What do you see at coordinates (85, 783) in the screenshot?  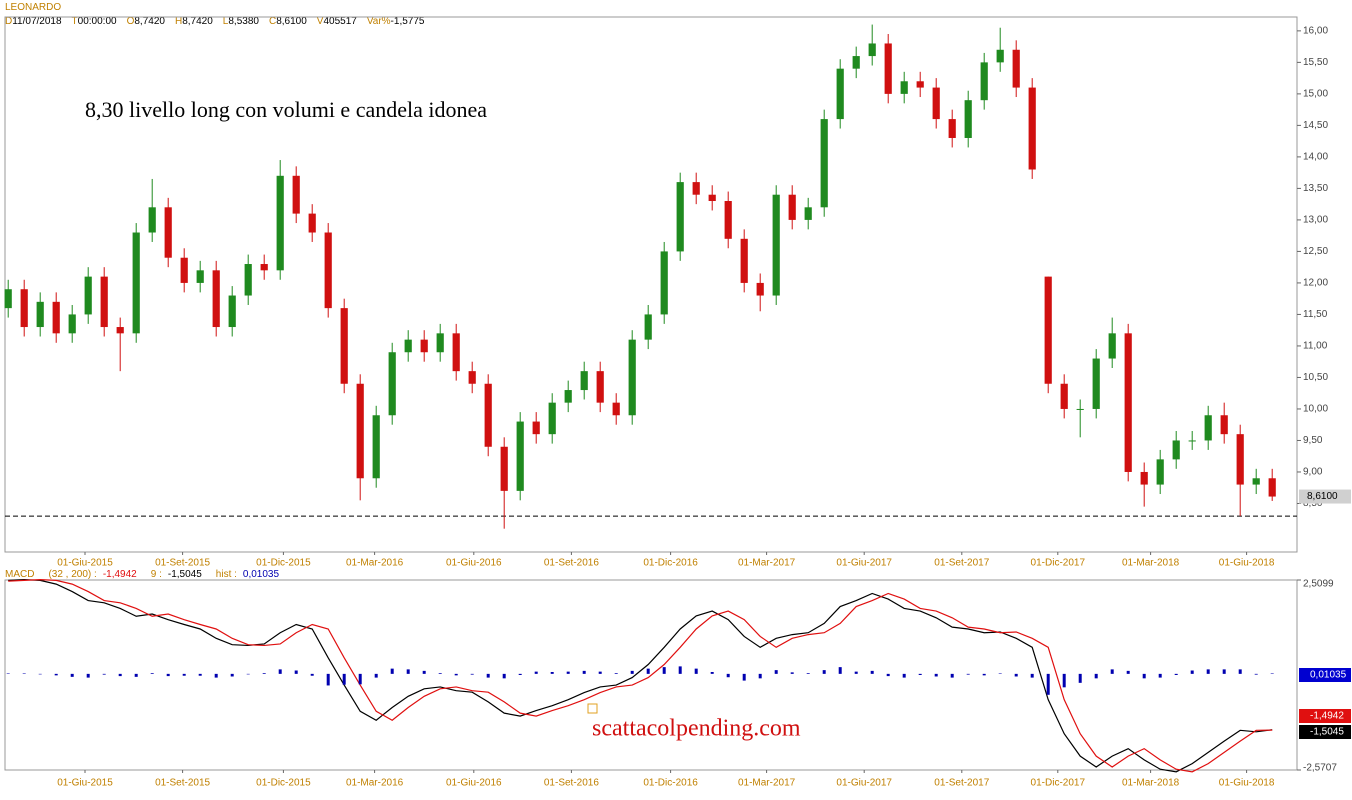 I see `x-tick-label: 01-Giu-2015` at bounding box center [85, 783].